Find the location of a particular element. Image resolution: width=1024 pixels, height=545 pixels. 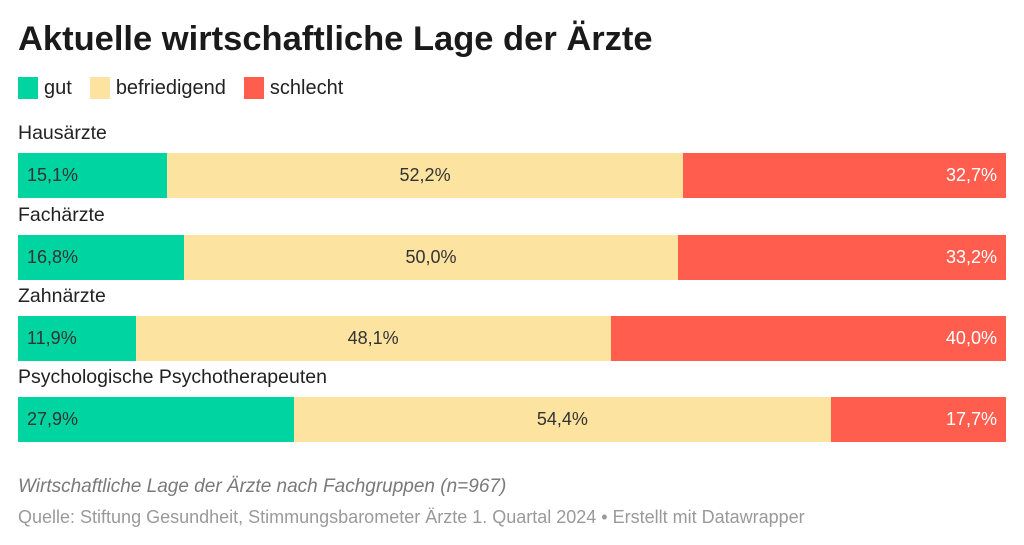

legend: gut befriedigend schlecht is located at coordinates (180, 88).